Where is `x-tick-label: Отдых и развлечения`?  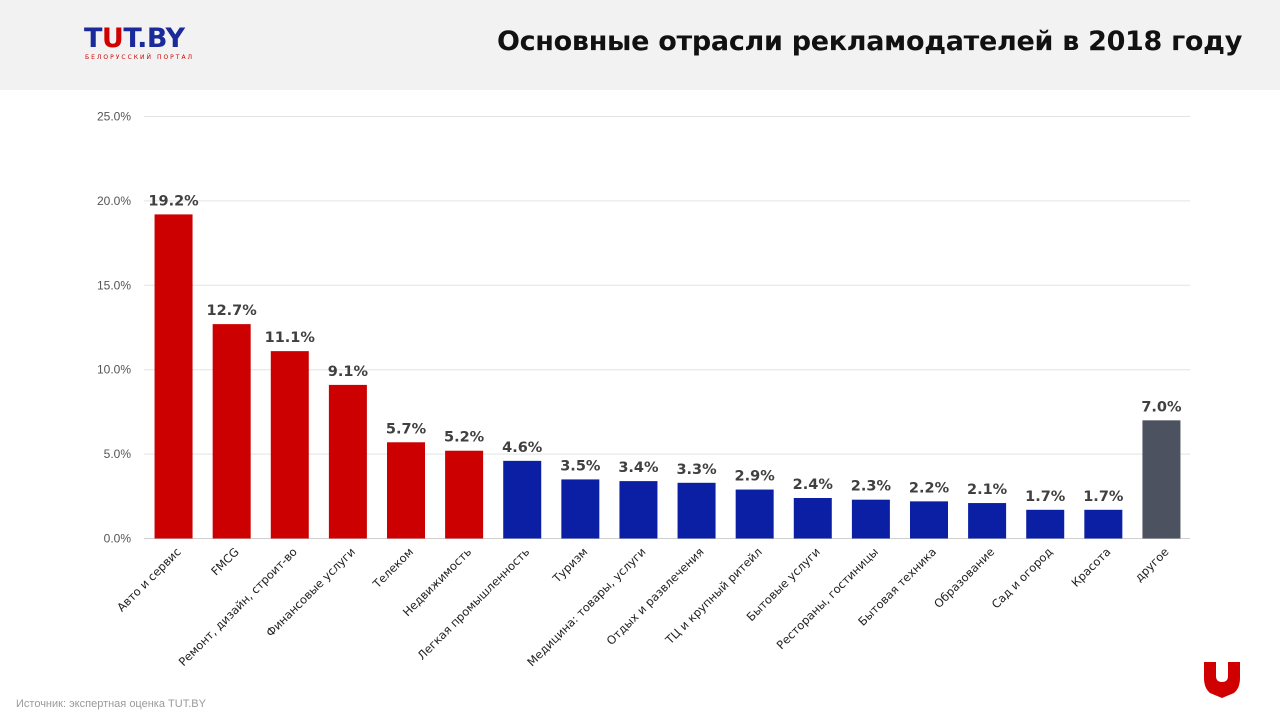 x-tick-label: Отдых и развлечения is located at coordinates (655, 596).